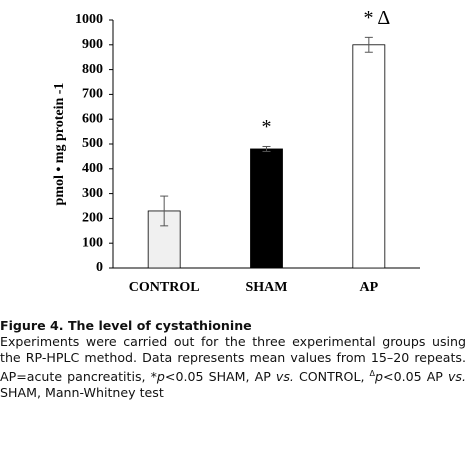 The image size is (472, 466). I want to click on caption-text: Δ, so click(372, 373).